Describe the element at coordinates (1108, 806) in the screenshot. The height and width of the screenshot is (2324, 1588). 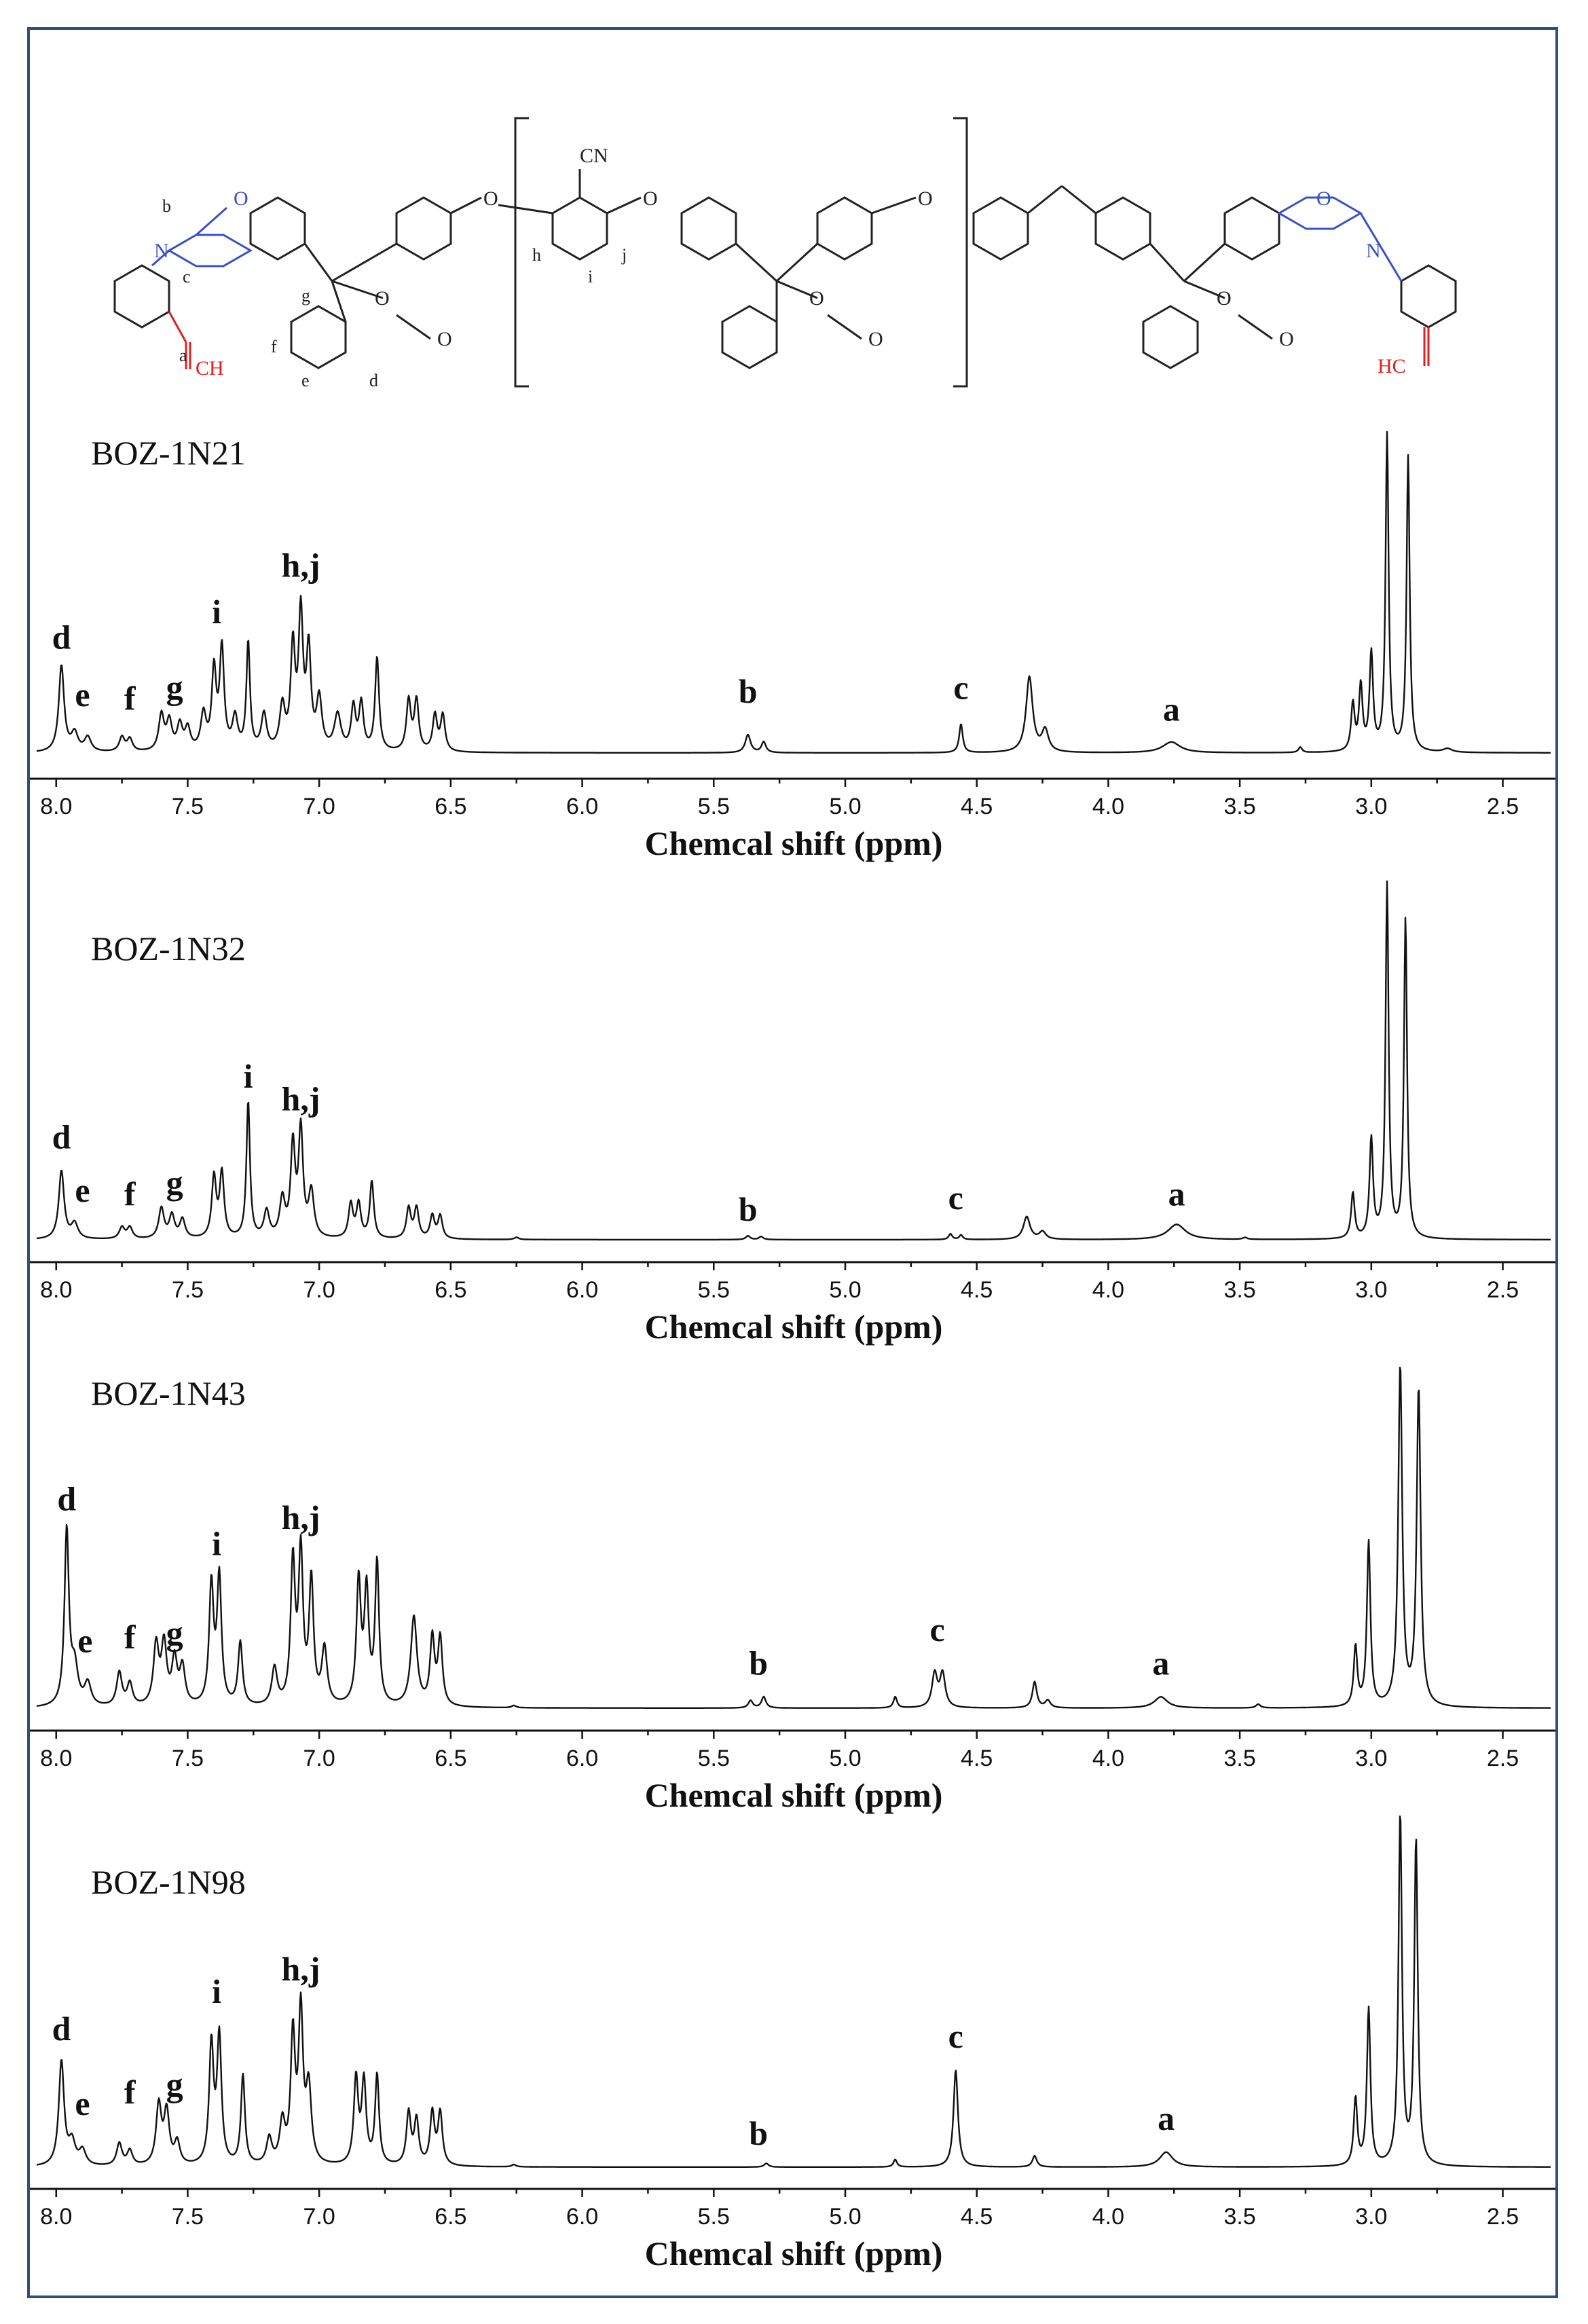
I see `x-tick-label: 4.0` at that location.